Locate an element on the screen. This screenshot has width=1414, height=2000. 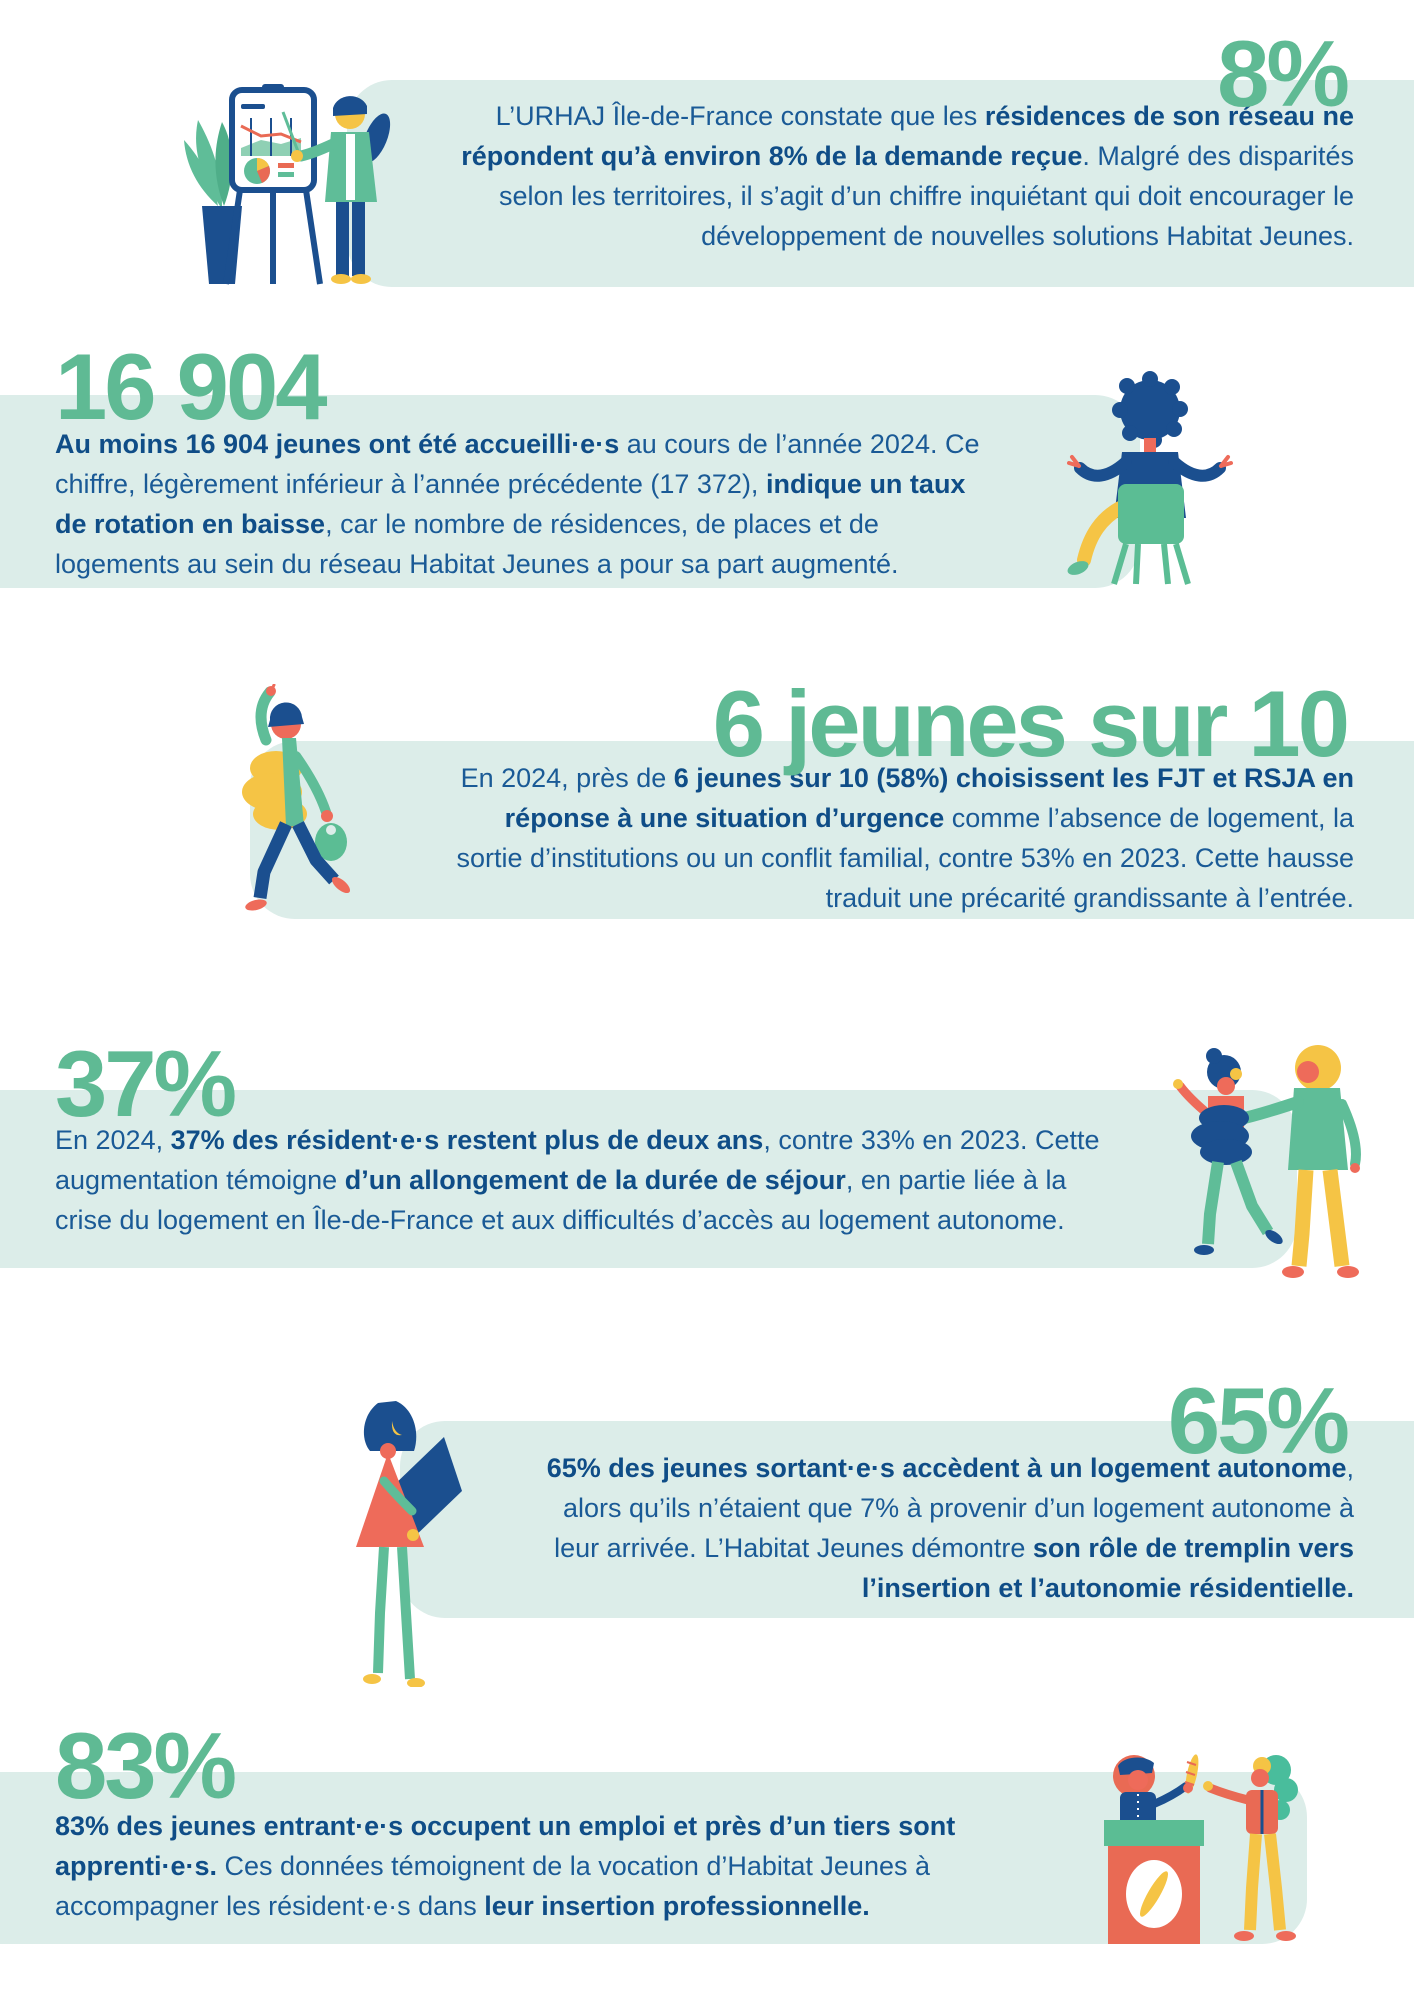
presenter-at-flipchart-illustration is located at coordinates (282, 172).